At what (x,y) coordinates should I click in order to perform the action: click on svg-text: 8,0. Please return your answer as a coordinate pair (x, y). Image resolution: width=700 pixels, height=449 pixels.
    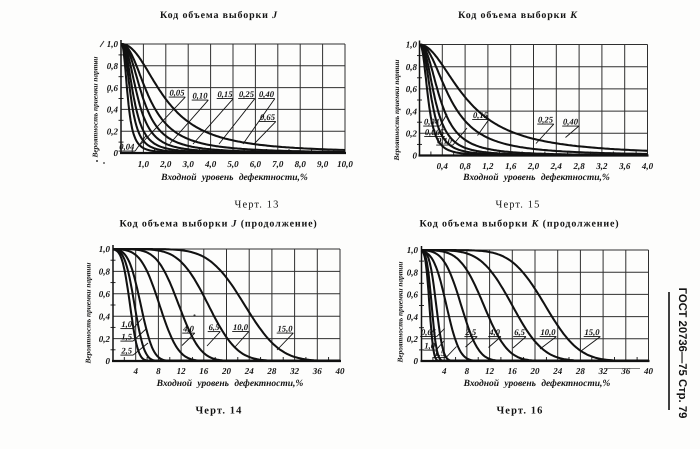
    Looking at the image, I should click on (301, 164).